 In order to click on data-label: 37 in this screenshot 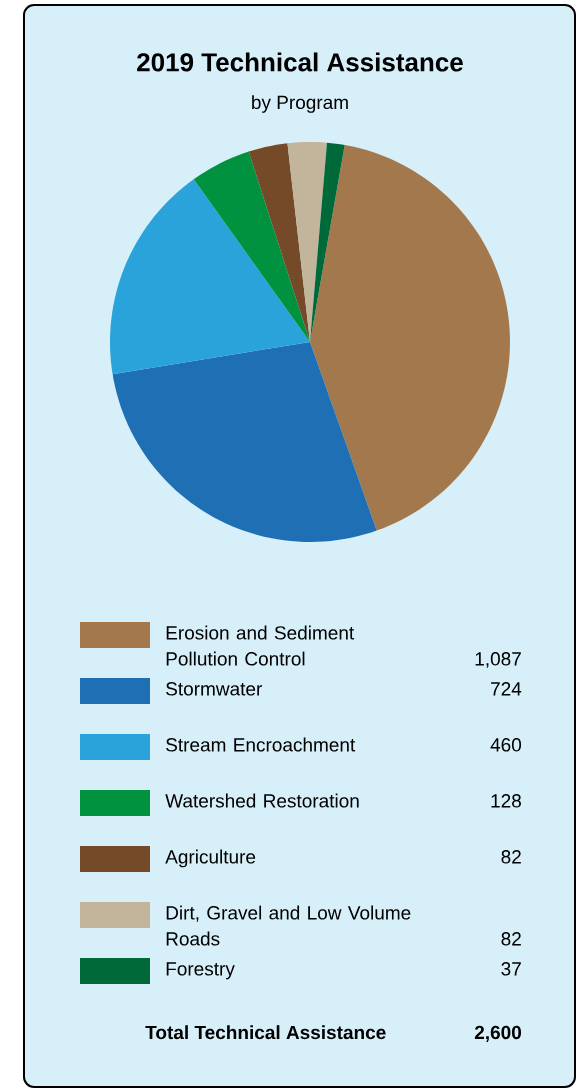, I will do `click(511, 969)`.